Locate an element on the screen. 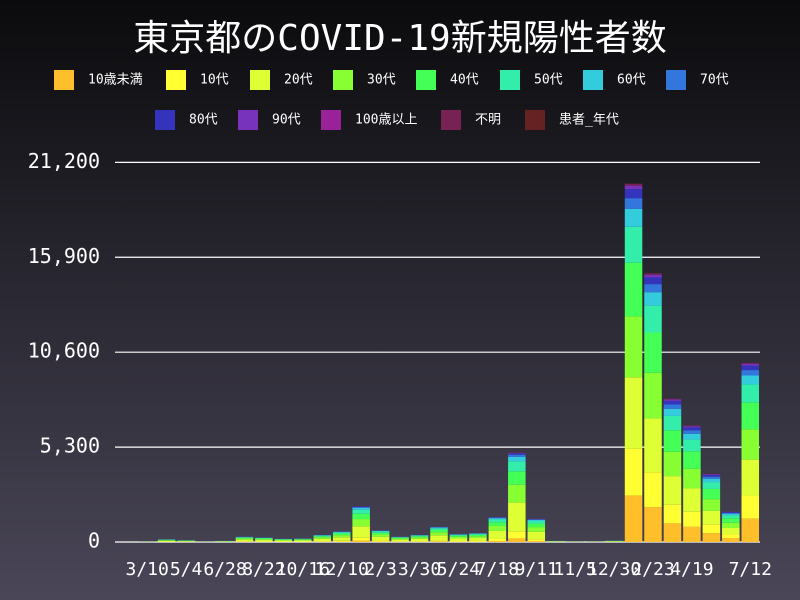 Image resolution: width=800 pixels, height=600 pixels. legend-label: 90代 is located at coordinates (286, 120).